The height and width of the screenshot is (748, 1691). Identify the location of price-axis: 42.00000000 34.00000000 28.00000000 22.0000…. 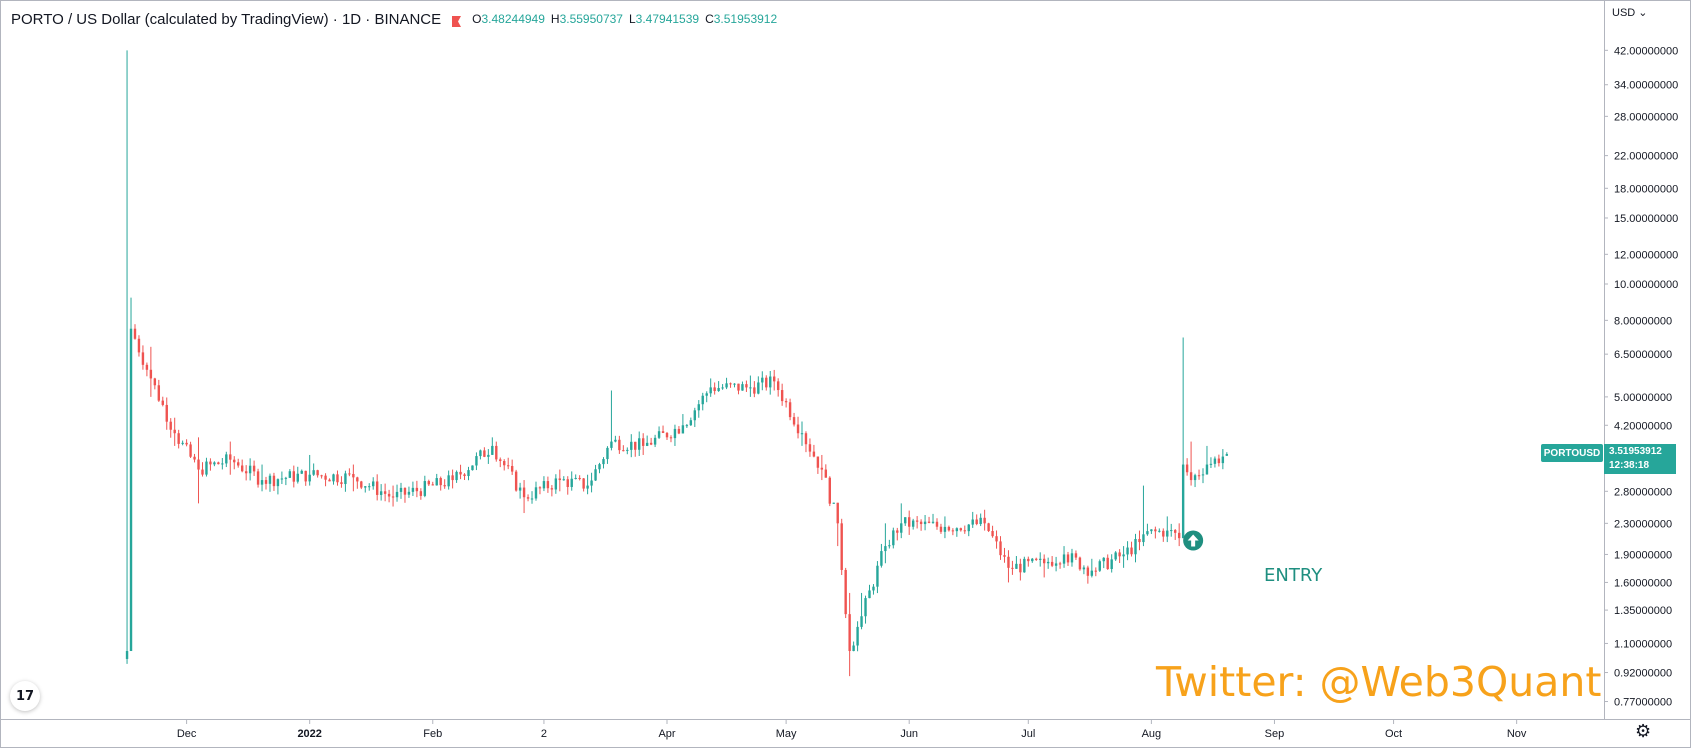
(1641, 377).